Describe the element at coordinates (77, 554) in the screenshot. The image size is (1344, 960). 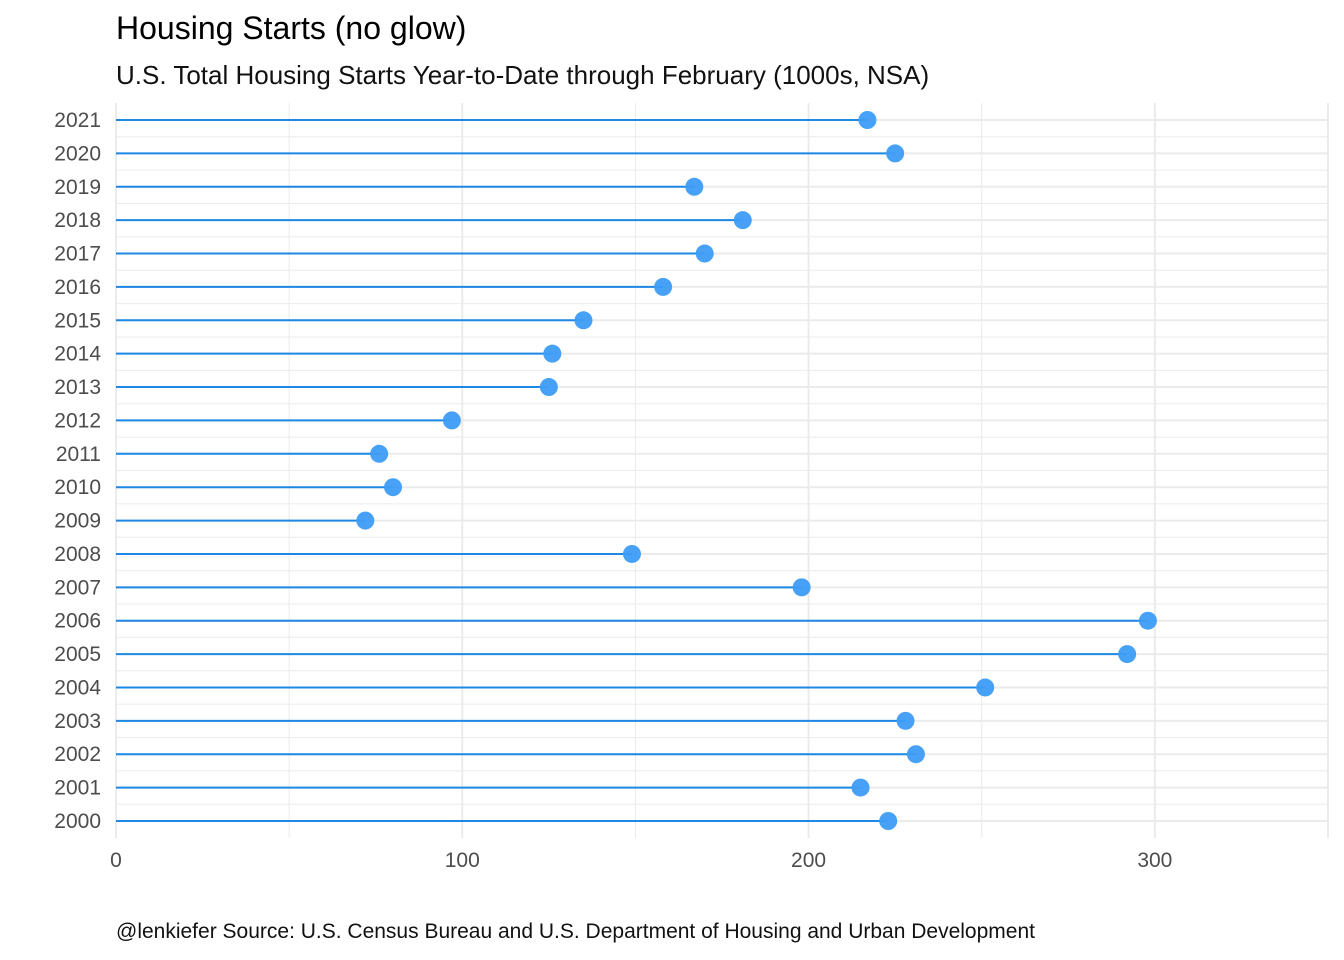
I see `y-tick-label-2008: 2008` at that location.